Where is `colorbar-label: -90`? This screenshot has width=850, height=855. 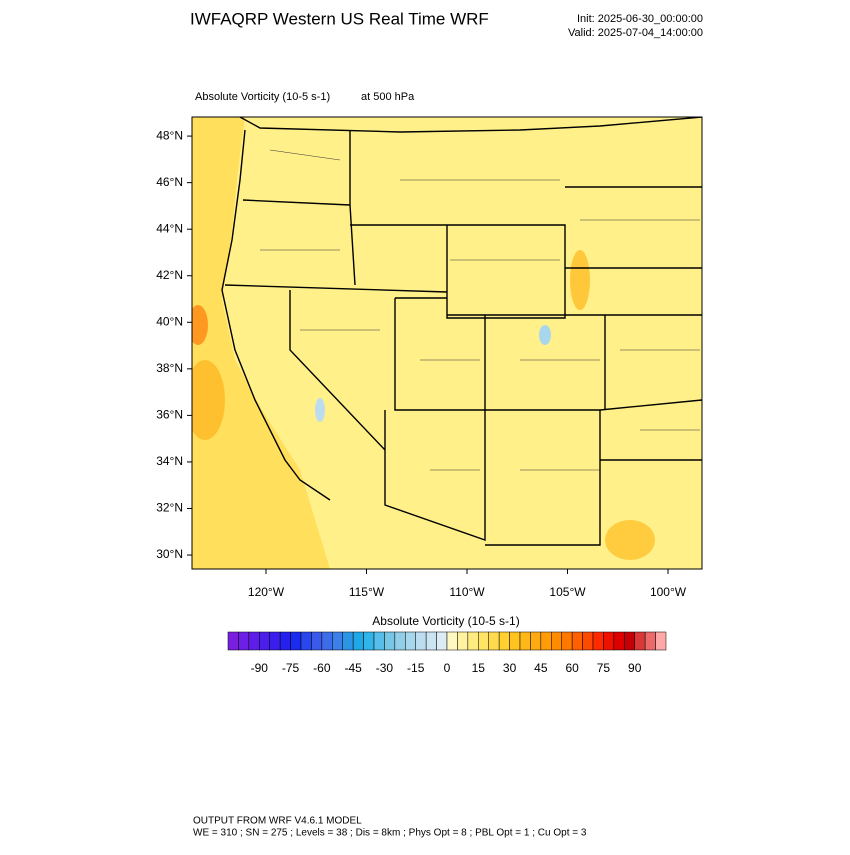 colorbar-label: -90 is located at coordinates (260, 668).